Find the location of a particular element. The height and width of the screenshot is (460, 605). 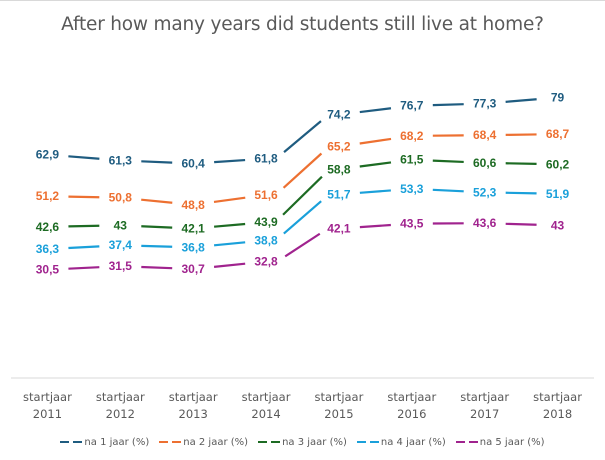

data-label: 32,8 is located at coordinates (266, 262).